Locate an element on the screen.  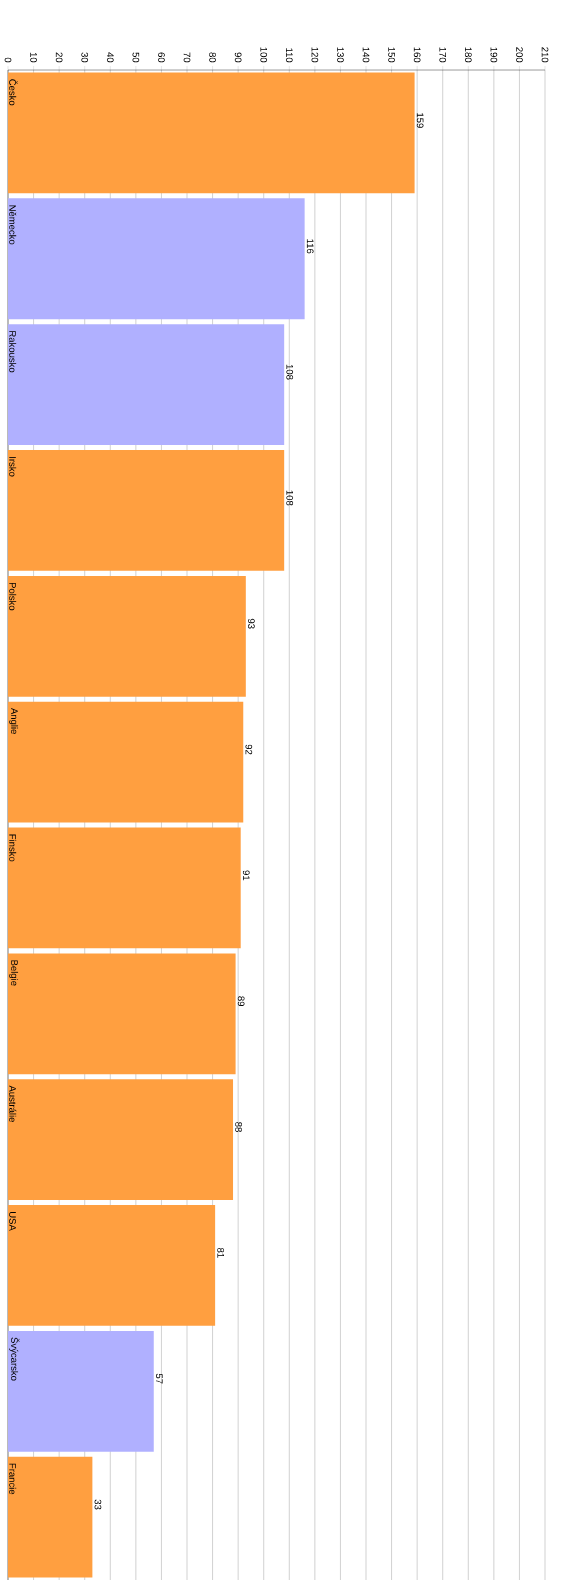
data-label: 91 is located at coordinates (246, 875).